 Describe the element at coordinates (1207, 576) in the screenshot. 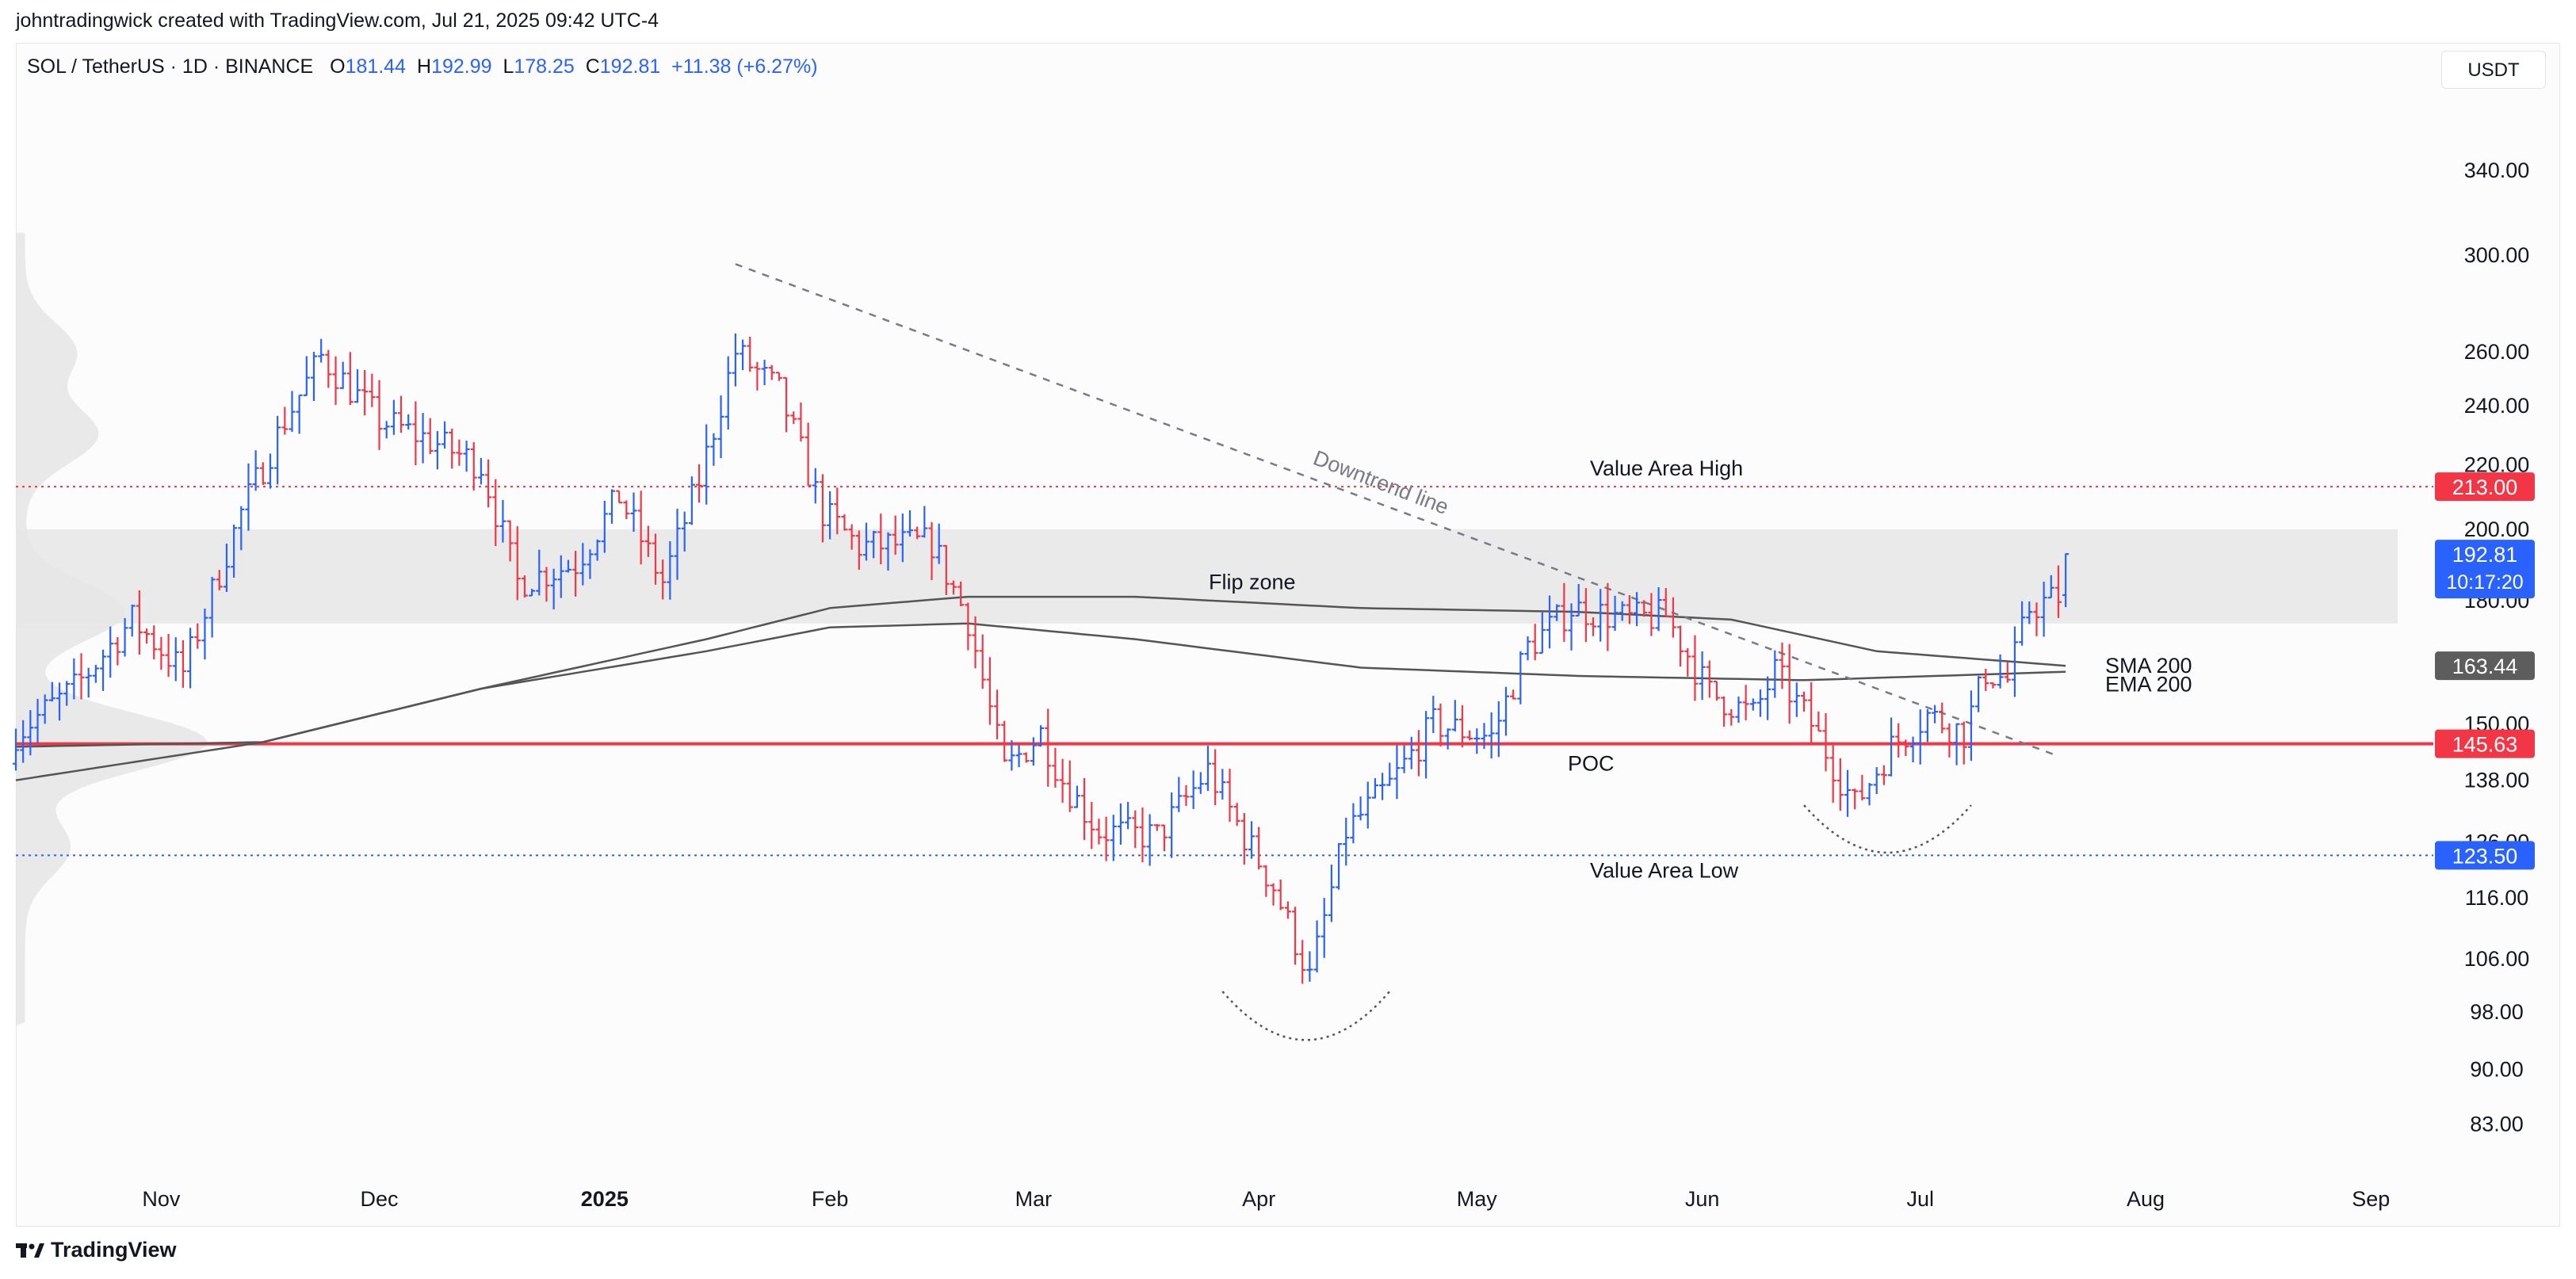

I see `flip-zone` at that location.